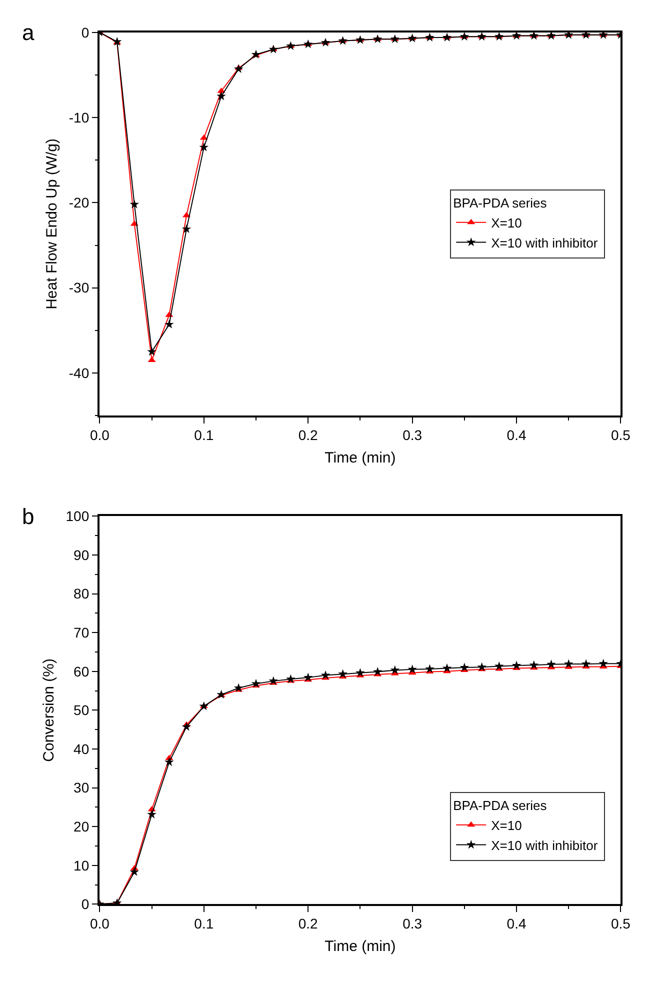 The image size is (653, 994). I want to click on y-tick-label: 90, so click(82, 554).